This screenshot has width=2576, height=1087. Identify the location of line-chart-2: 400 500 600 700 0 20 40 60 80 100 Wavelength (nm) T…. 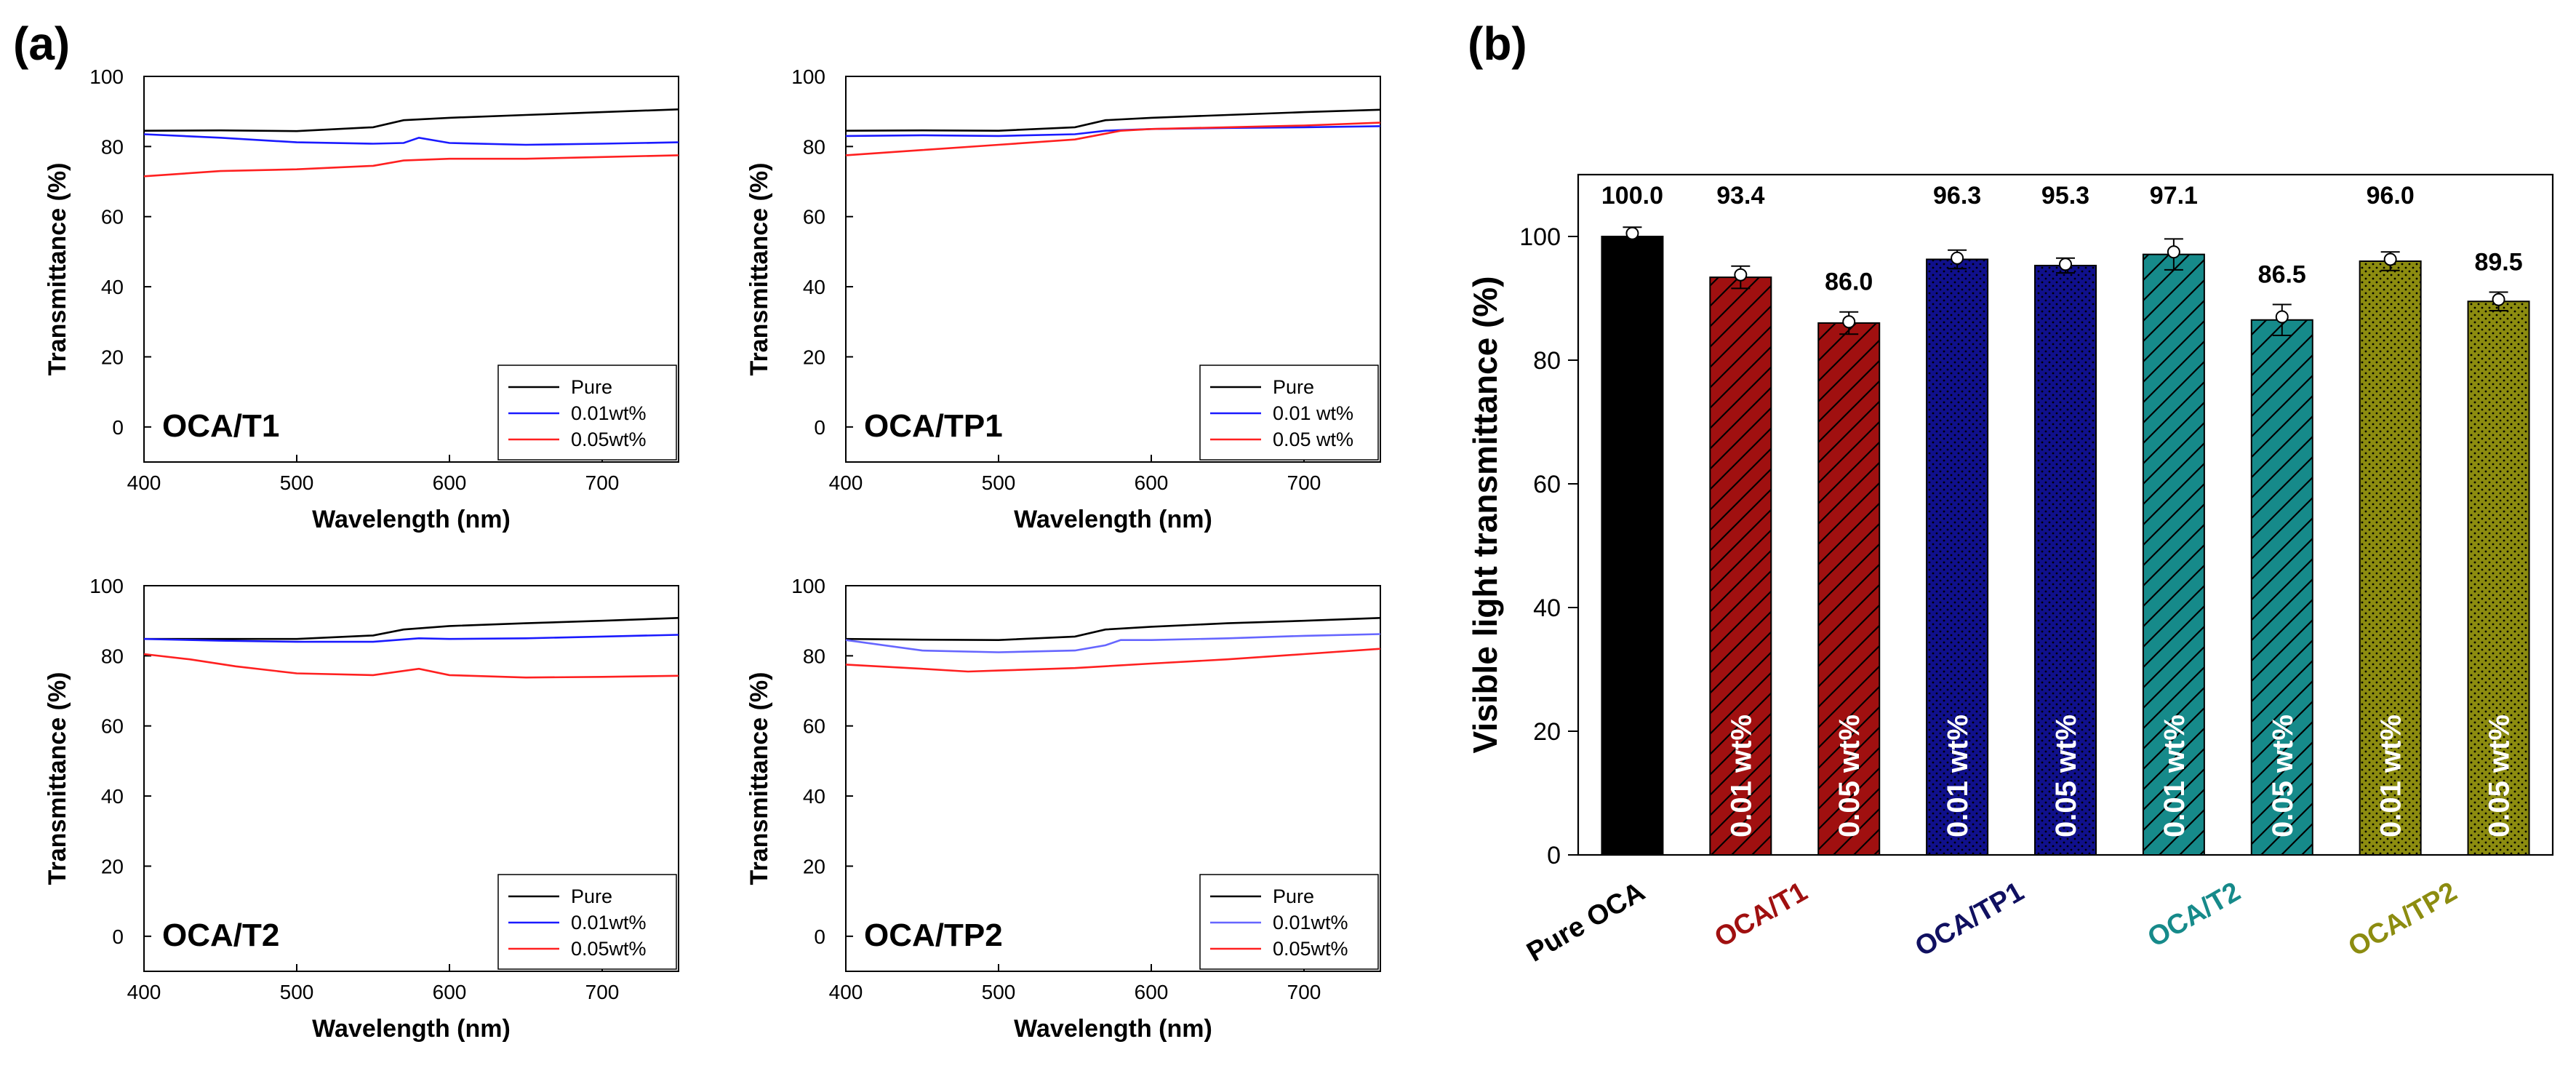
(1063, 299).